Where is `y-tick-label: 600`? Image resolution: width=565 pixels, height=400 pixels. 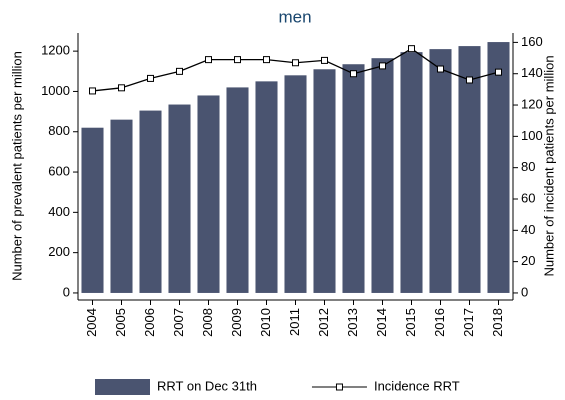 y-tick-label: 600 is located at coordinates (59, 170).